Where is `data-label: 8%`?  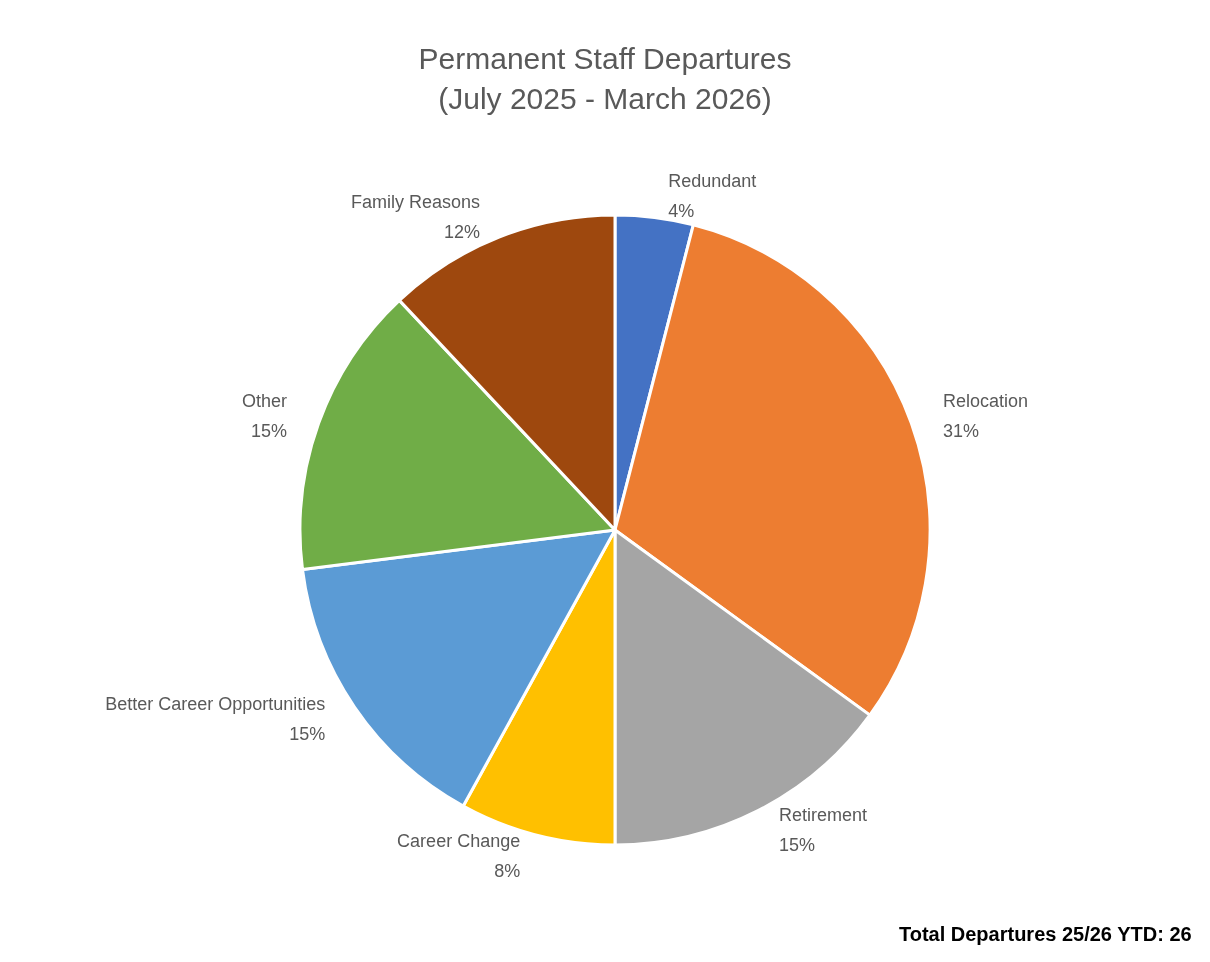
data-label: 8% is located at coordinates (507, 871).